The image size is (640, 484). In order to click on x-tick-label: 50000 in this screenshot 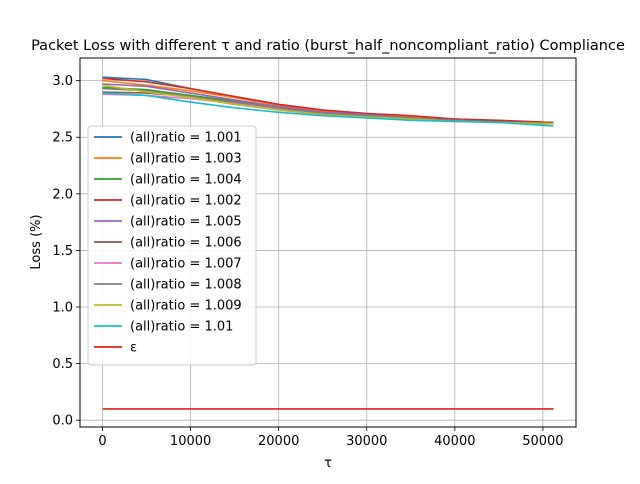, I will do `click(542, 441)`.